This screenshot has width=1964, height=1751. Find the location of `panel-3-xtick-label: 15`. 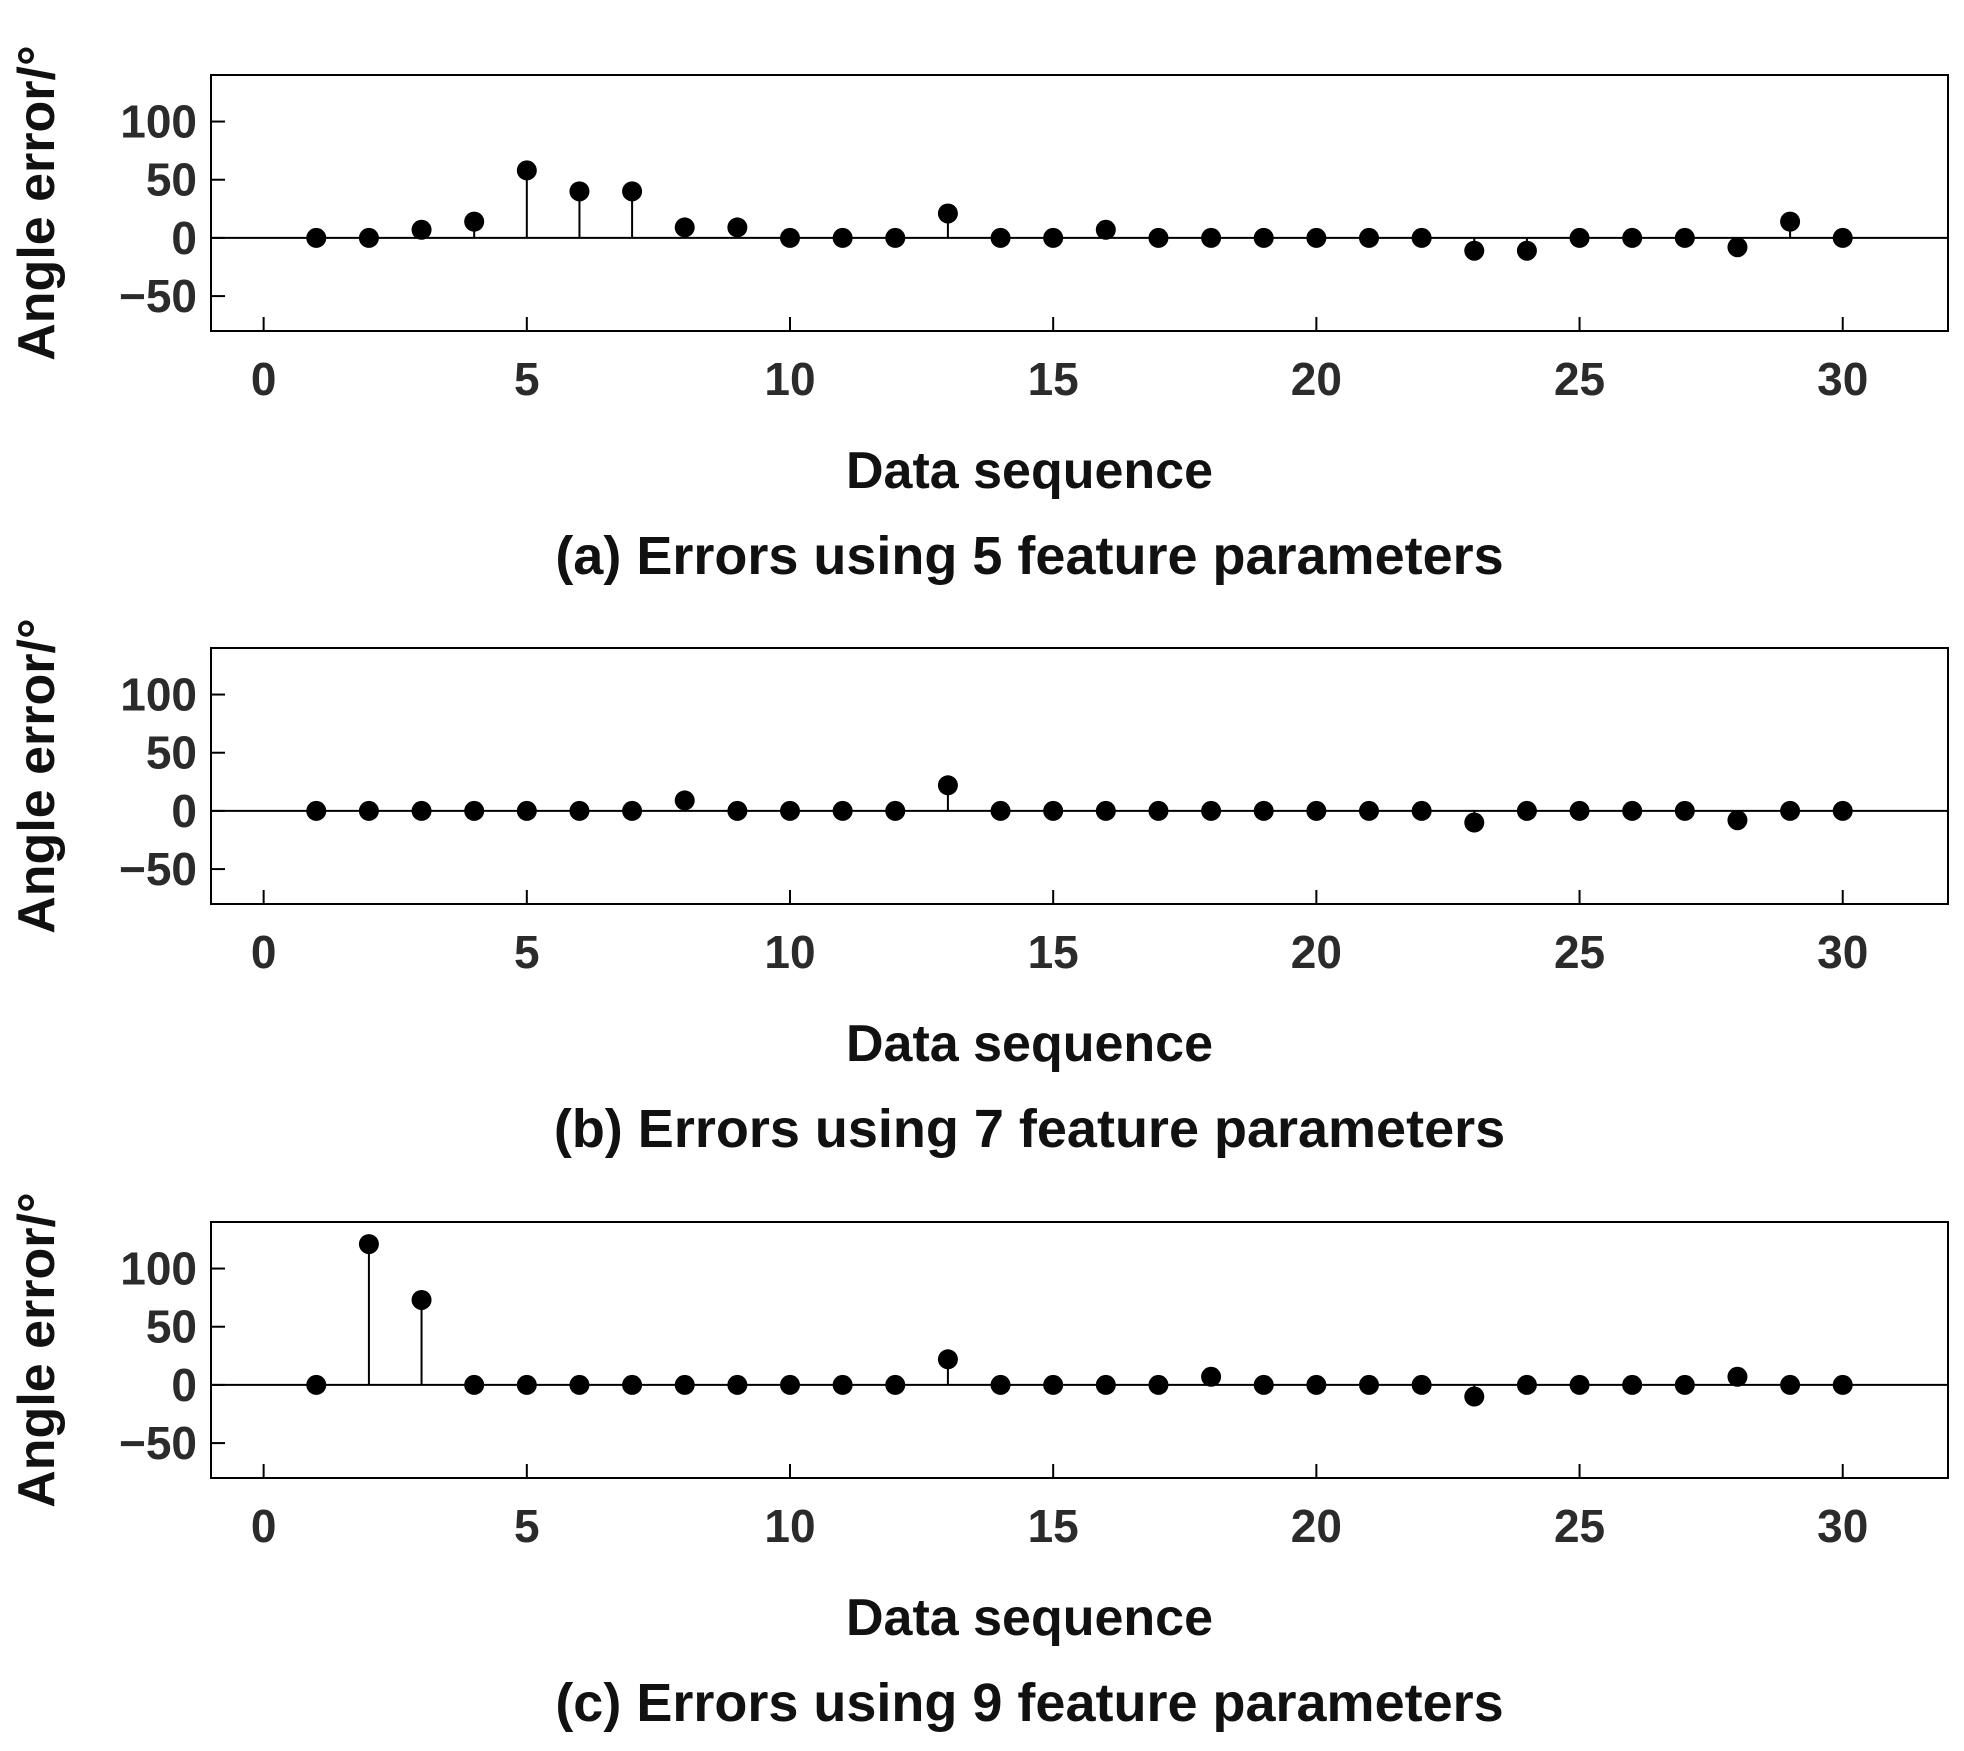

panel-3-xtick-label: 15 is located at coordinates (1053, 1526).